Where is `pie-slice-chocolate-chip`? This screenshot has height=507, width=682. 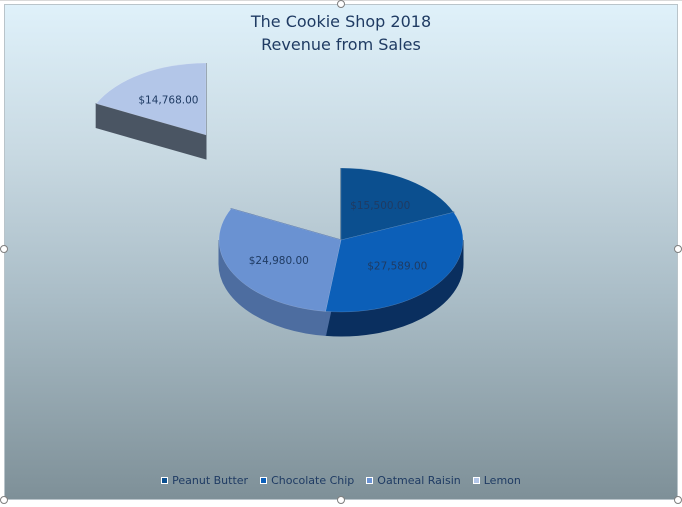 pie-slice-chocolate-chip is located at coordinates (394, 262).